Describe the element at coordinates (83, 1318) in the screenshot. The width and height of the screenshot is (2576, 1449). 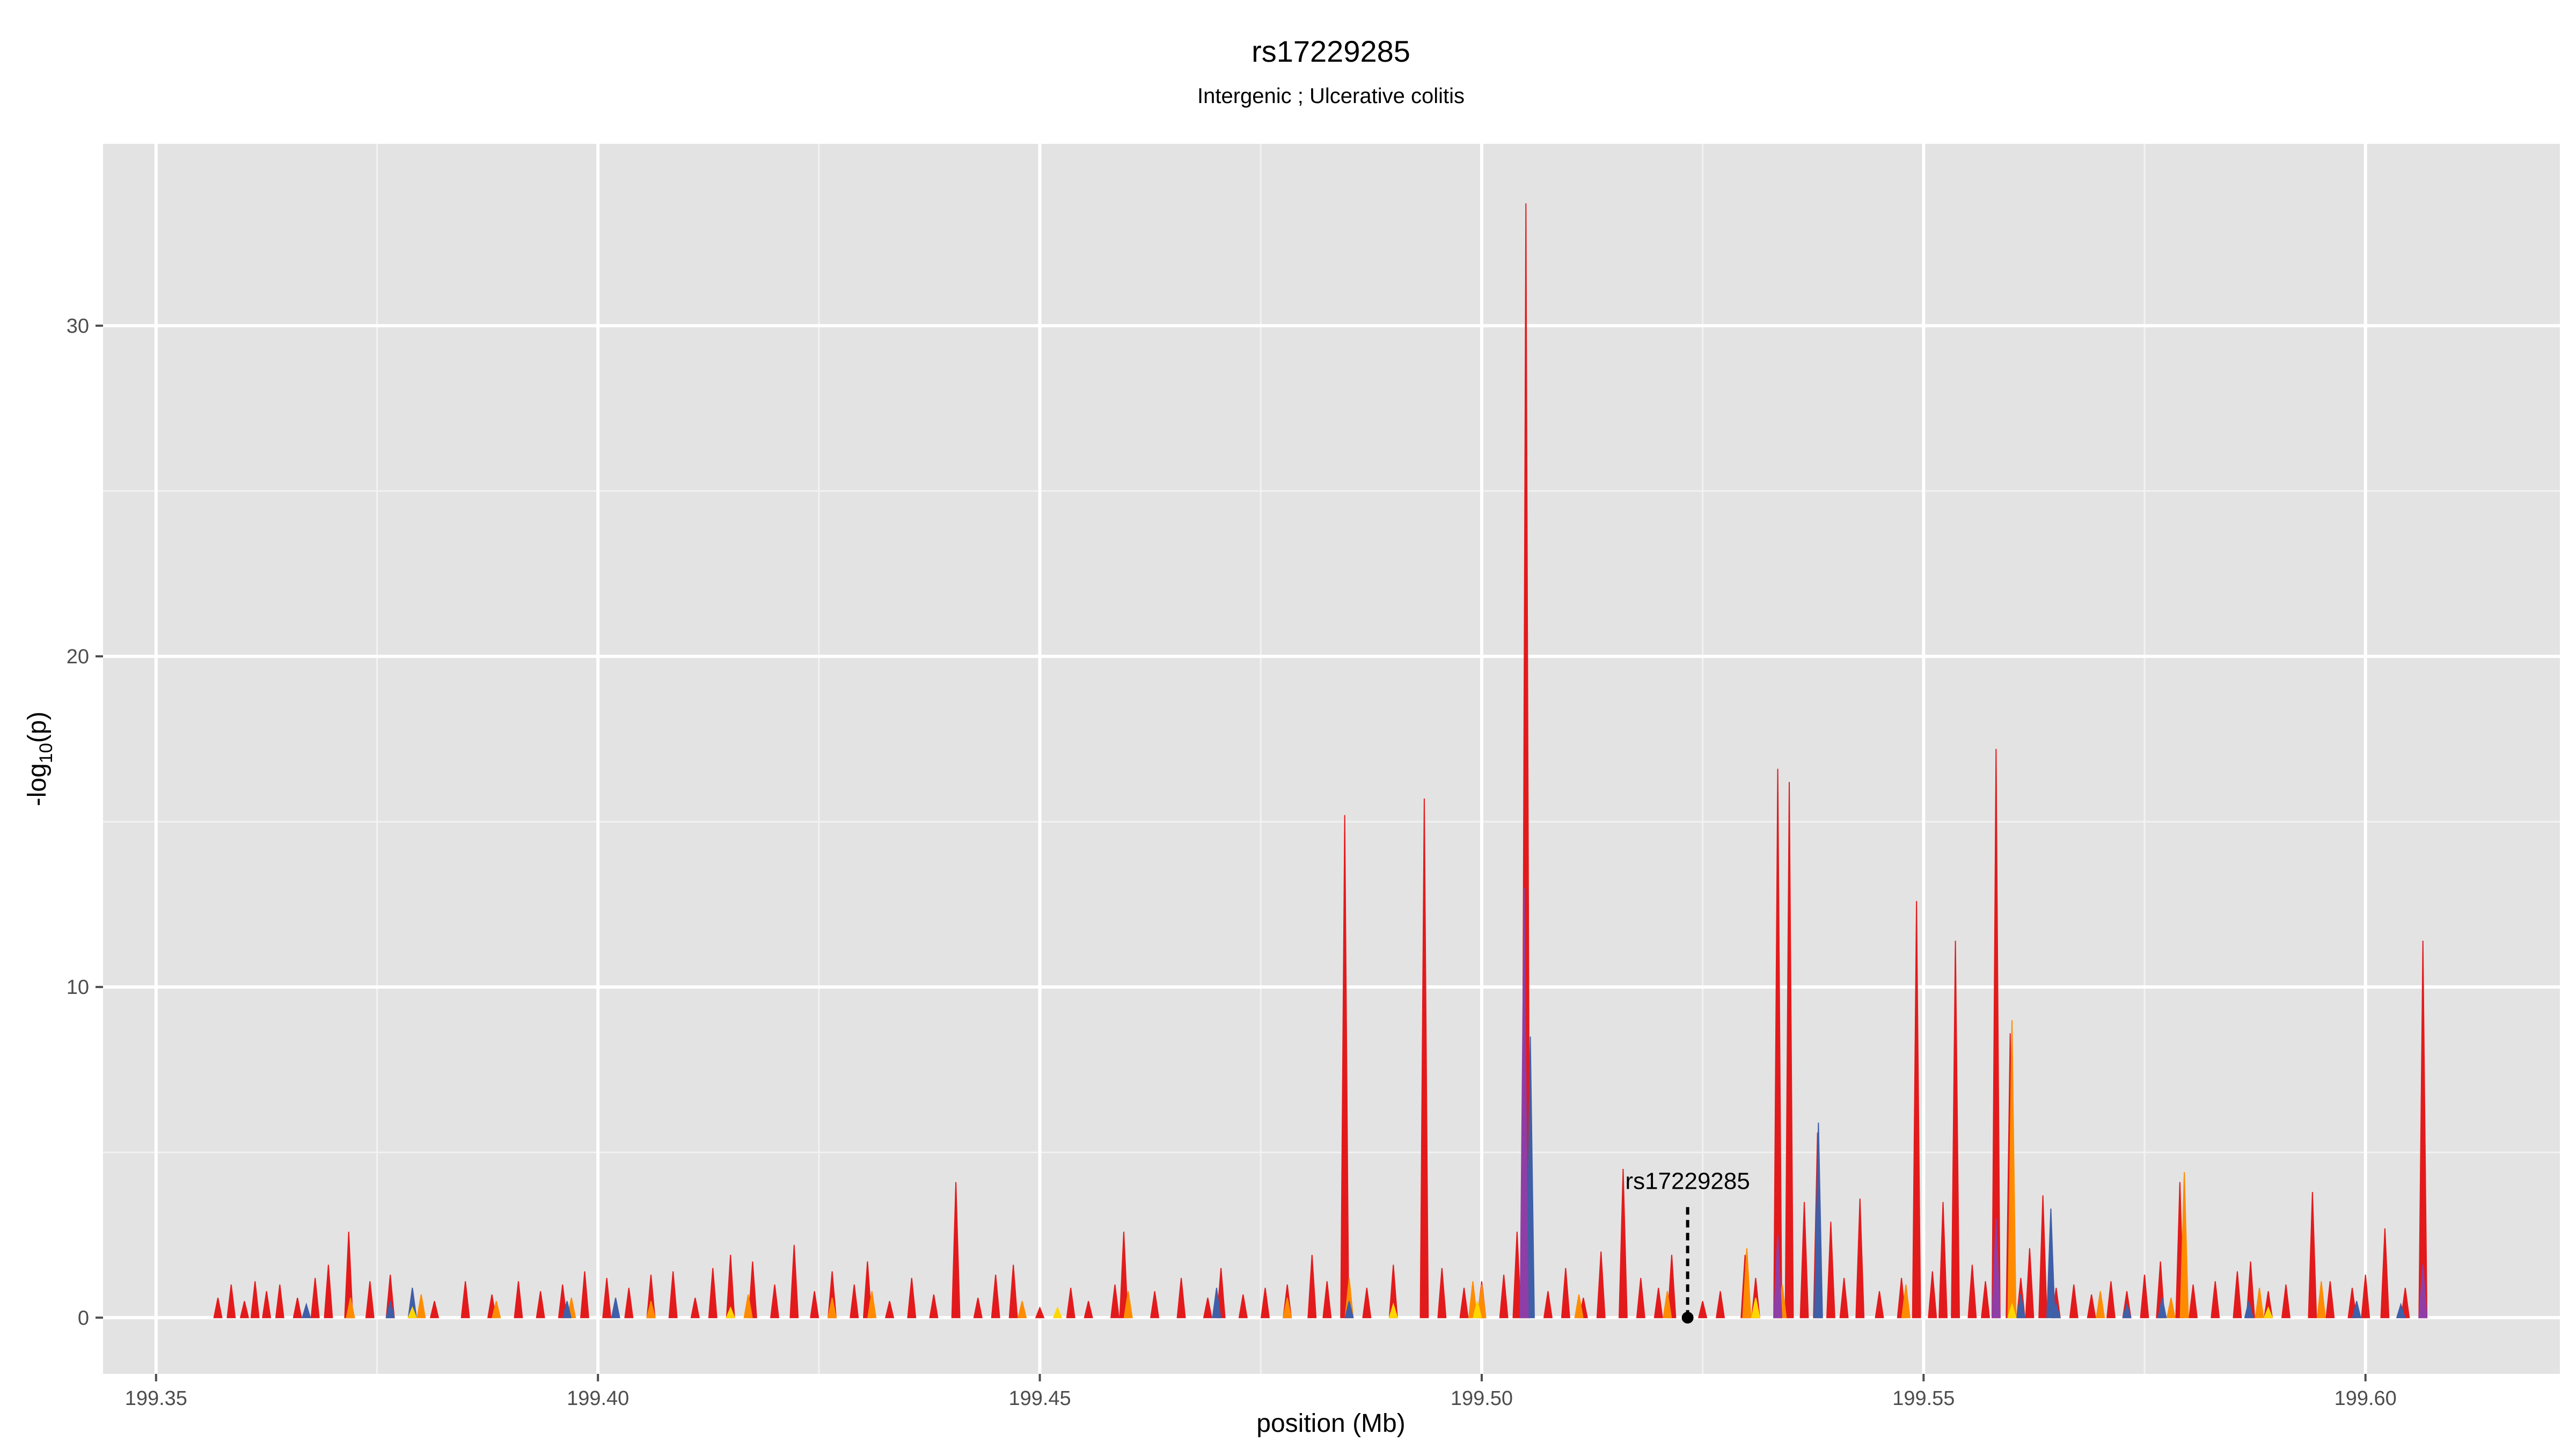
I see `y-tick-label: 0` at that location.